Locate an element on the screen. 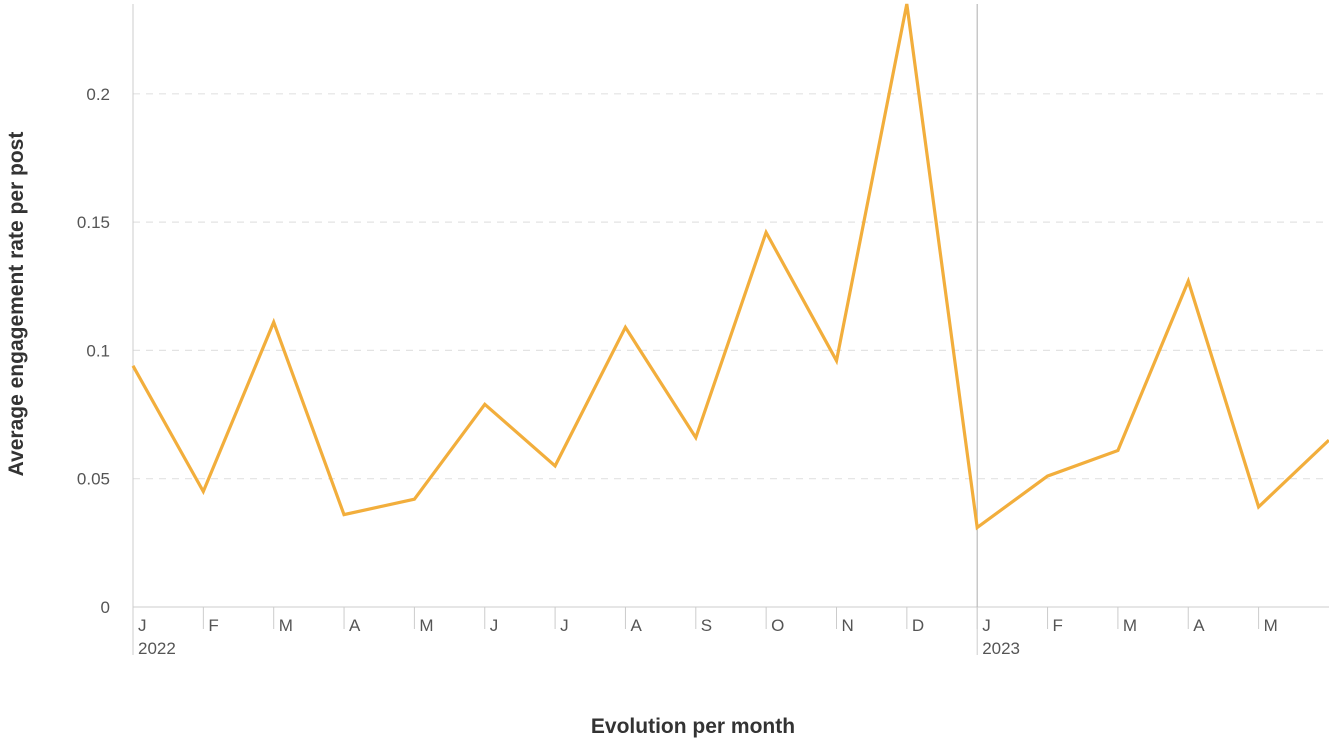 Image resolution: width=1329 pixels, height=743 pixels. y-tick-labels: 0 0.05 0.1 0.15 0.2 is located at coordinates (93, 351).